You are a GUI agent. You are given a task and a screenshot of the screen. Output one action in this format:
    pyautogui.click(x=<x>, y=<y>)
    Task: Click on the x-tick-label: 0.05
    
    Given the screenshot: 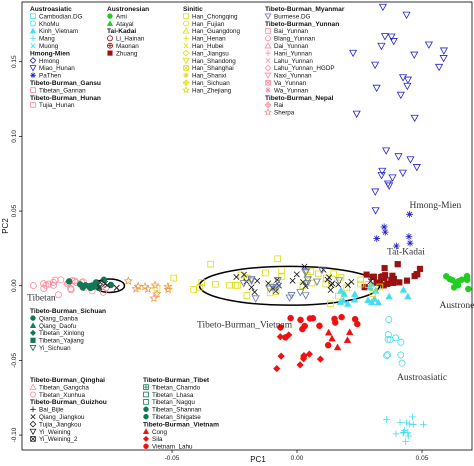 What is the action you would take?
    pyautogui.click(x=422, y=458)
    